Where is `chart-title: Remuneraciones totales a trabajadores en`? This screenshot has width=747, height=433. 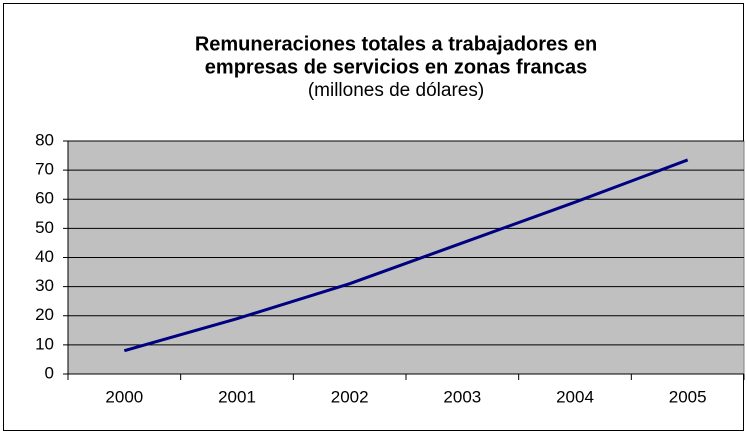
chart-title: Remuneraciones totales a trabajadores en is located at coordinates (396, 44).